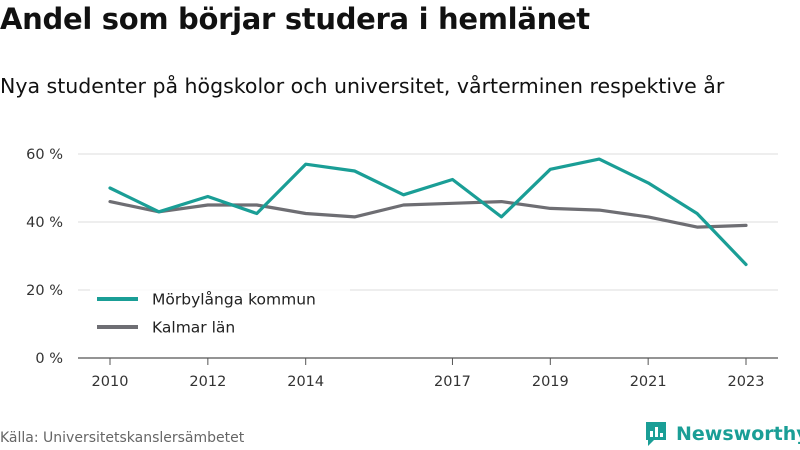 The image size is (800, 450). I want to click on newsworthy-logo: Newsworthy, so click(722, 434).